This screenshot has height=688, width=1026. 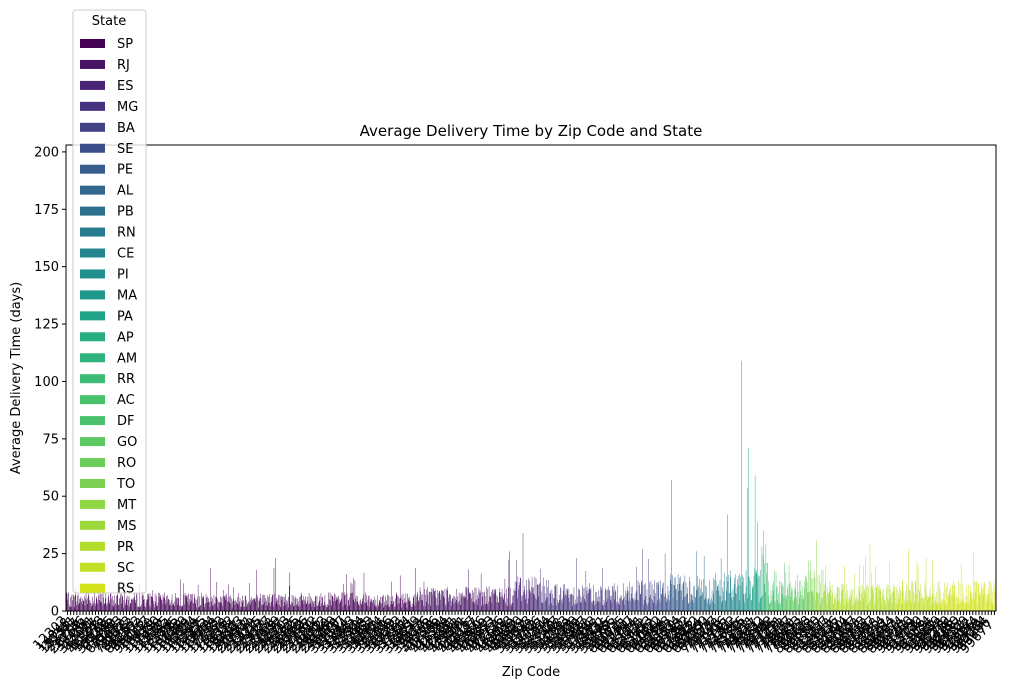 I want to click on legend-swatch-pr, so click(x=92, y=546).